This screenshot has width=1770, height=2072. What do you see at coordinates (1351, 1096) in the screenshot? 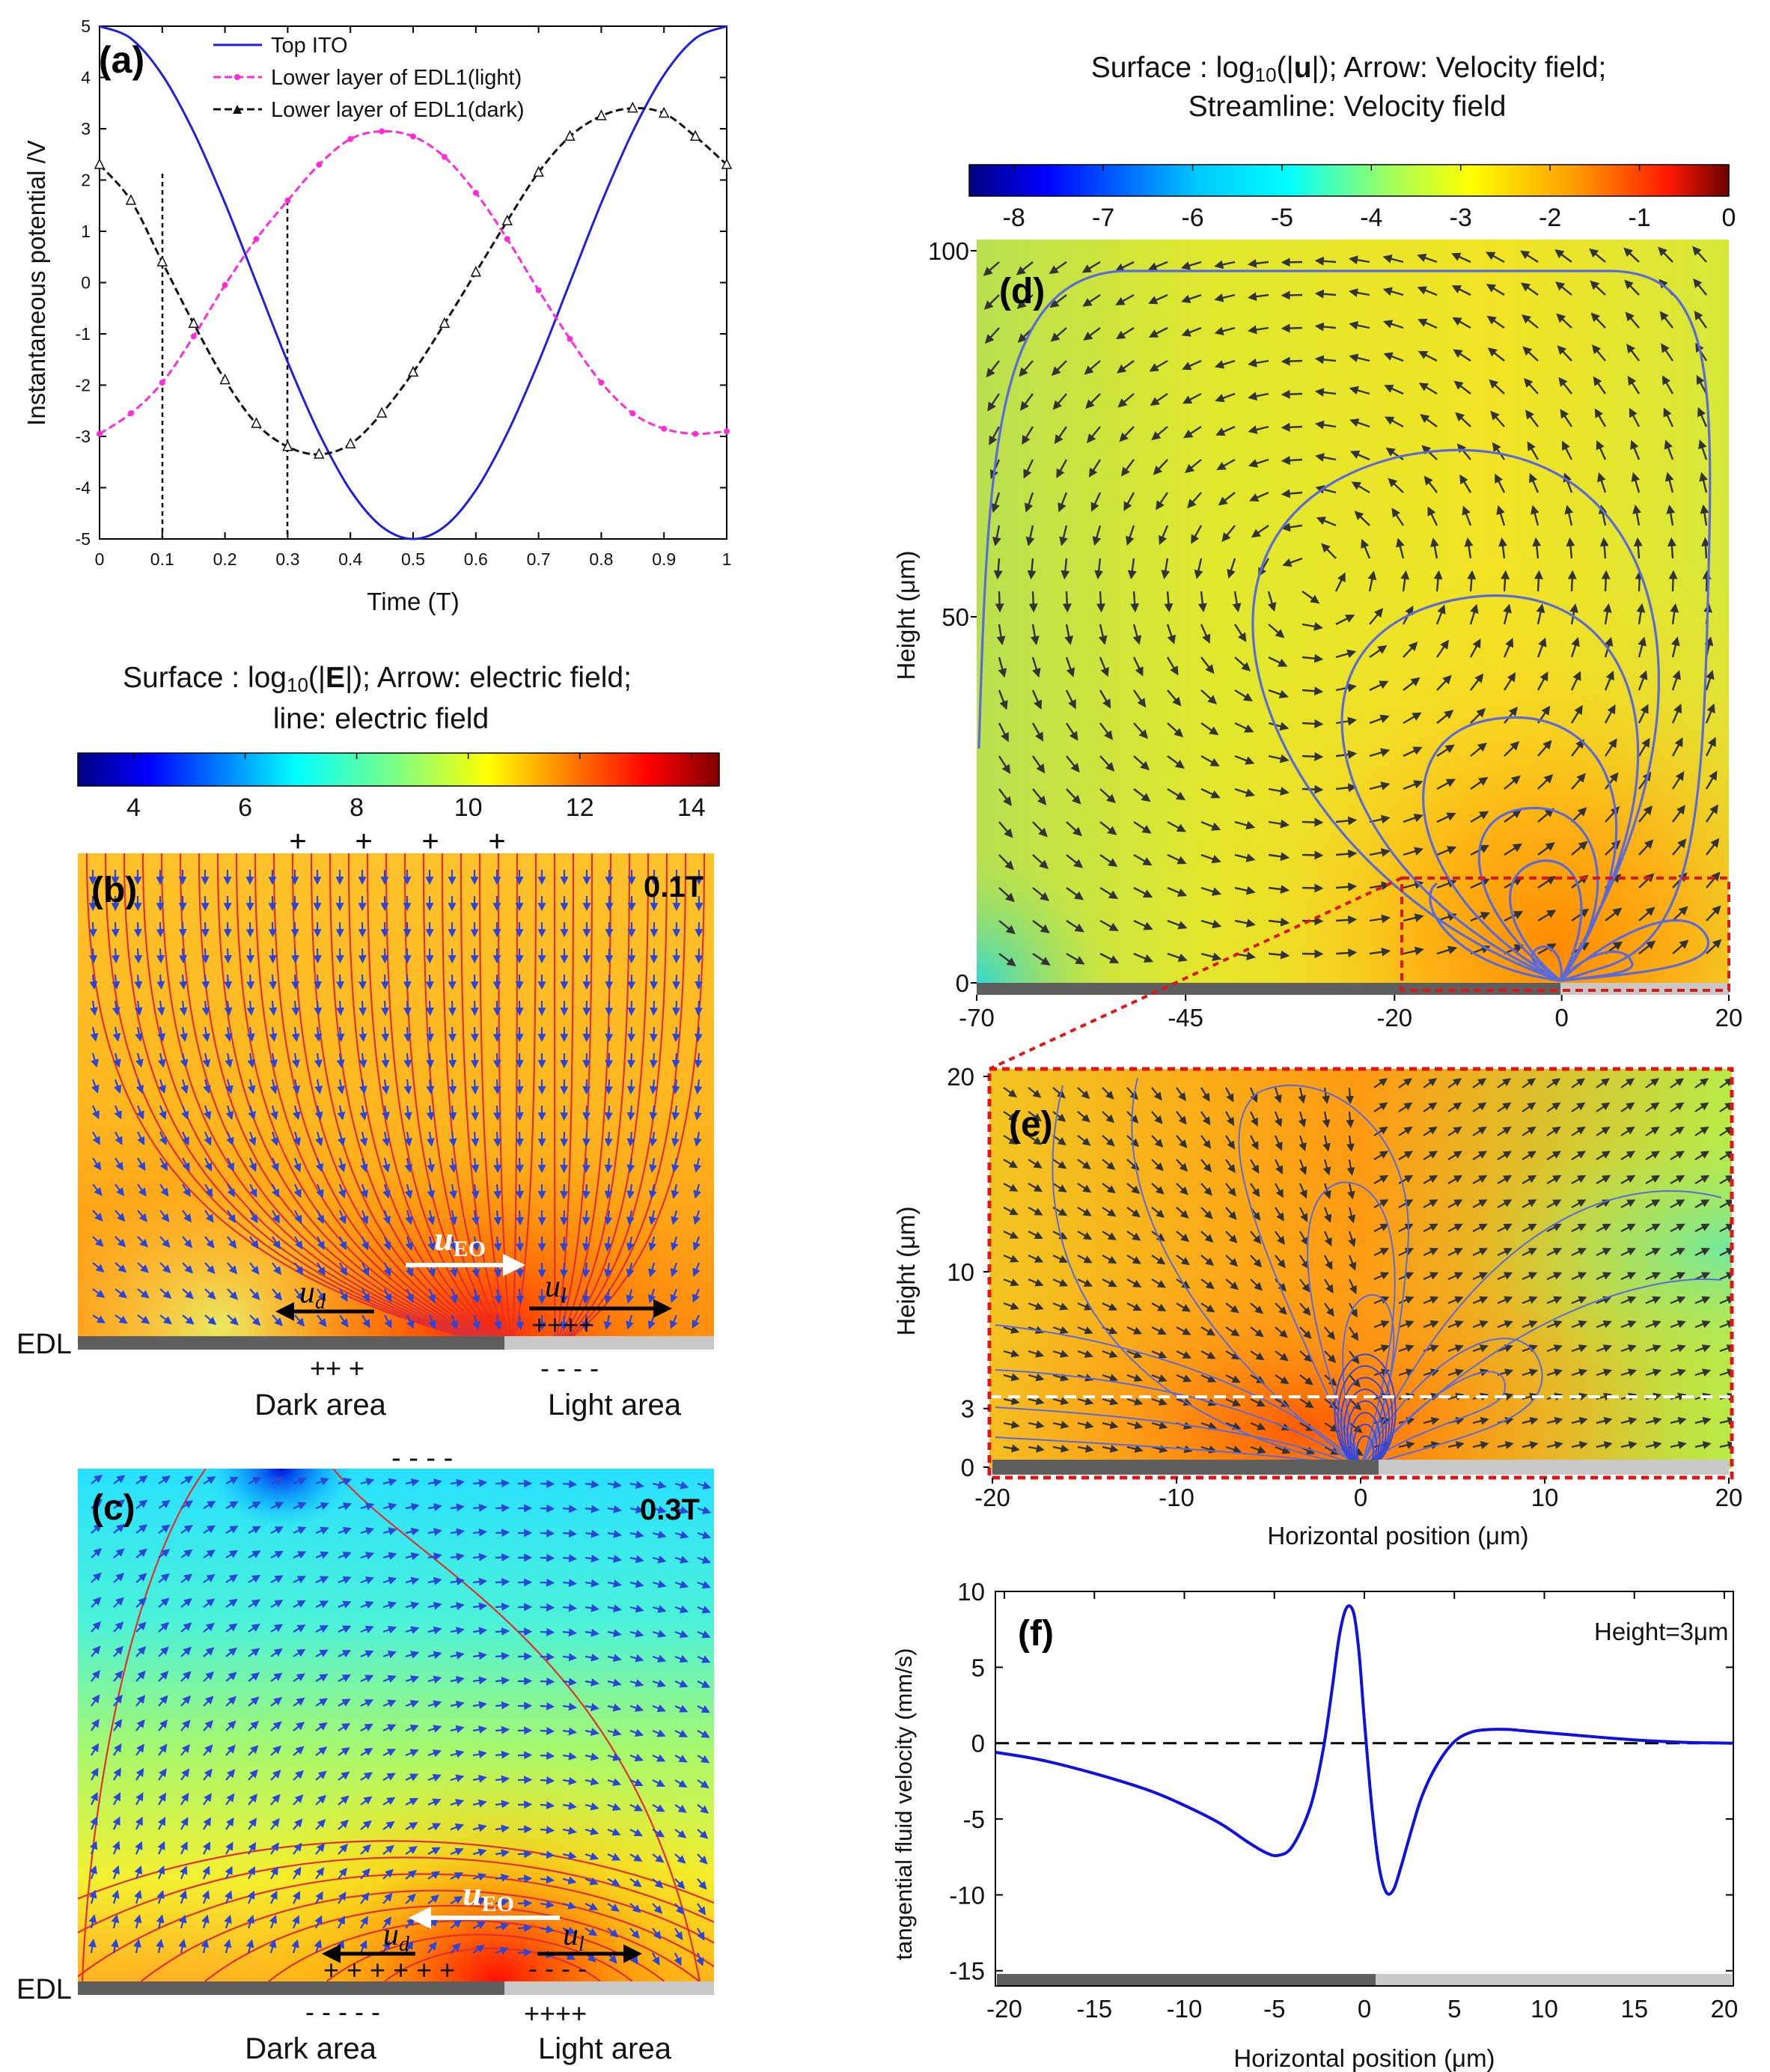
I see `panel-e-velocity-arrow` at bounding box center [1351, 1096].